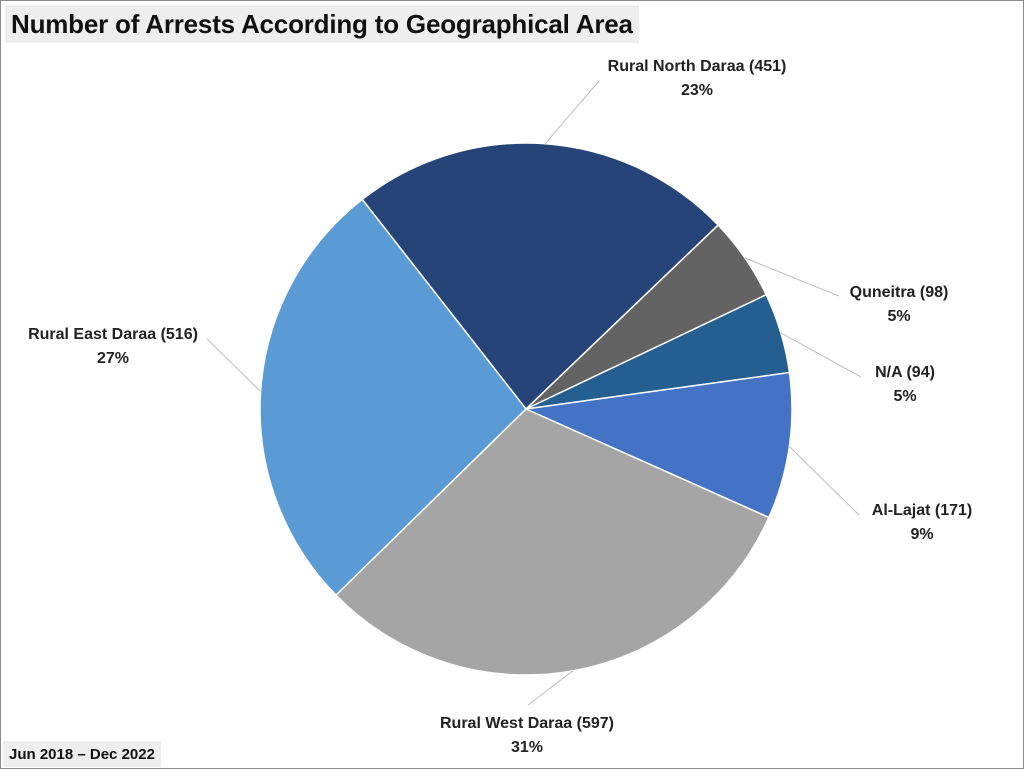 The image size is (1024, 769). Describe the element at coordinates (697, 90) in the screenshot. I see `slice-percent: 23%` at that location.